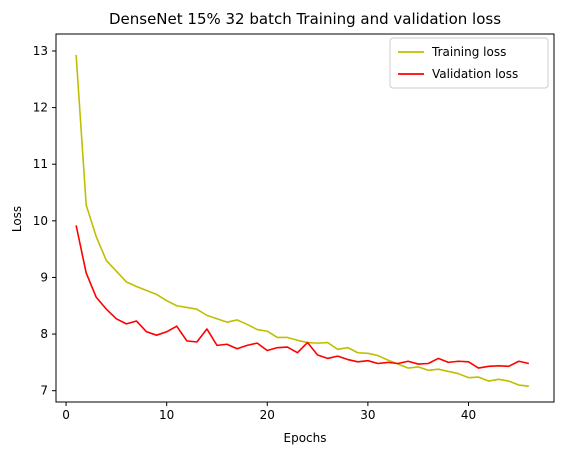 This screenshot has width=563, height=455. I want to click on y-axis-ticks: 7 8 9 10 11 12 13, so click(44, 221).